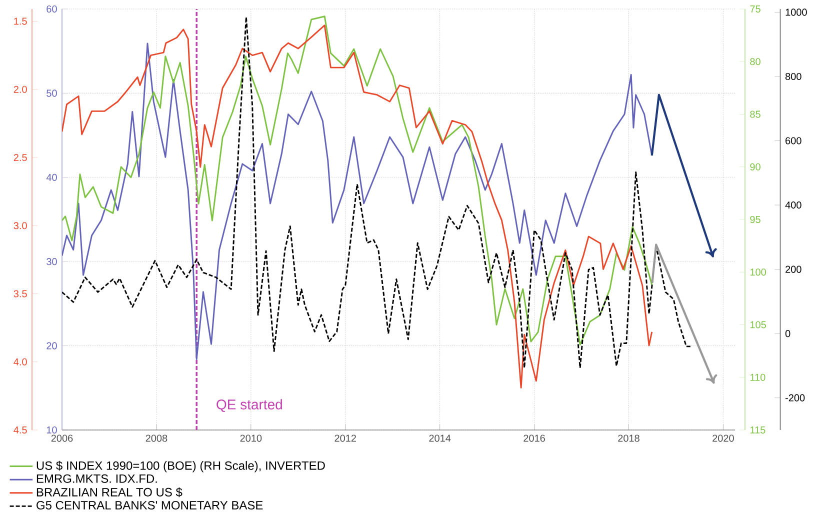  Describe the element at coordinates (20, 89) in the screenshot. I see `y-tick-label: 2.0` at that location.